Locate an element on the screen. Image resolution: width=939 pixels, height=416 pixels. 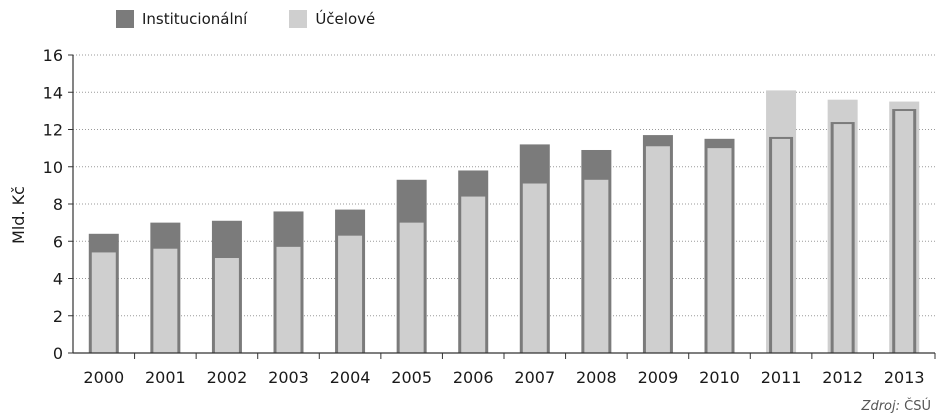
x-tick-label: 2013 is located at coordinates (904, 377).